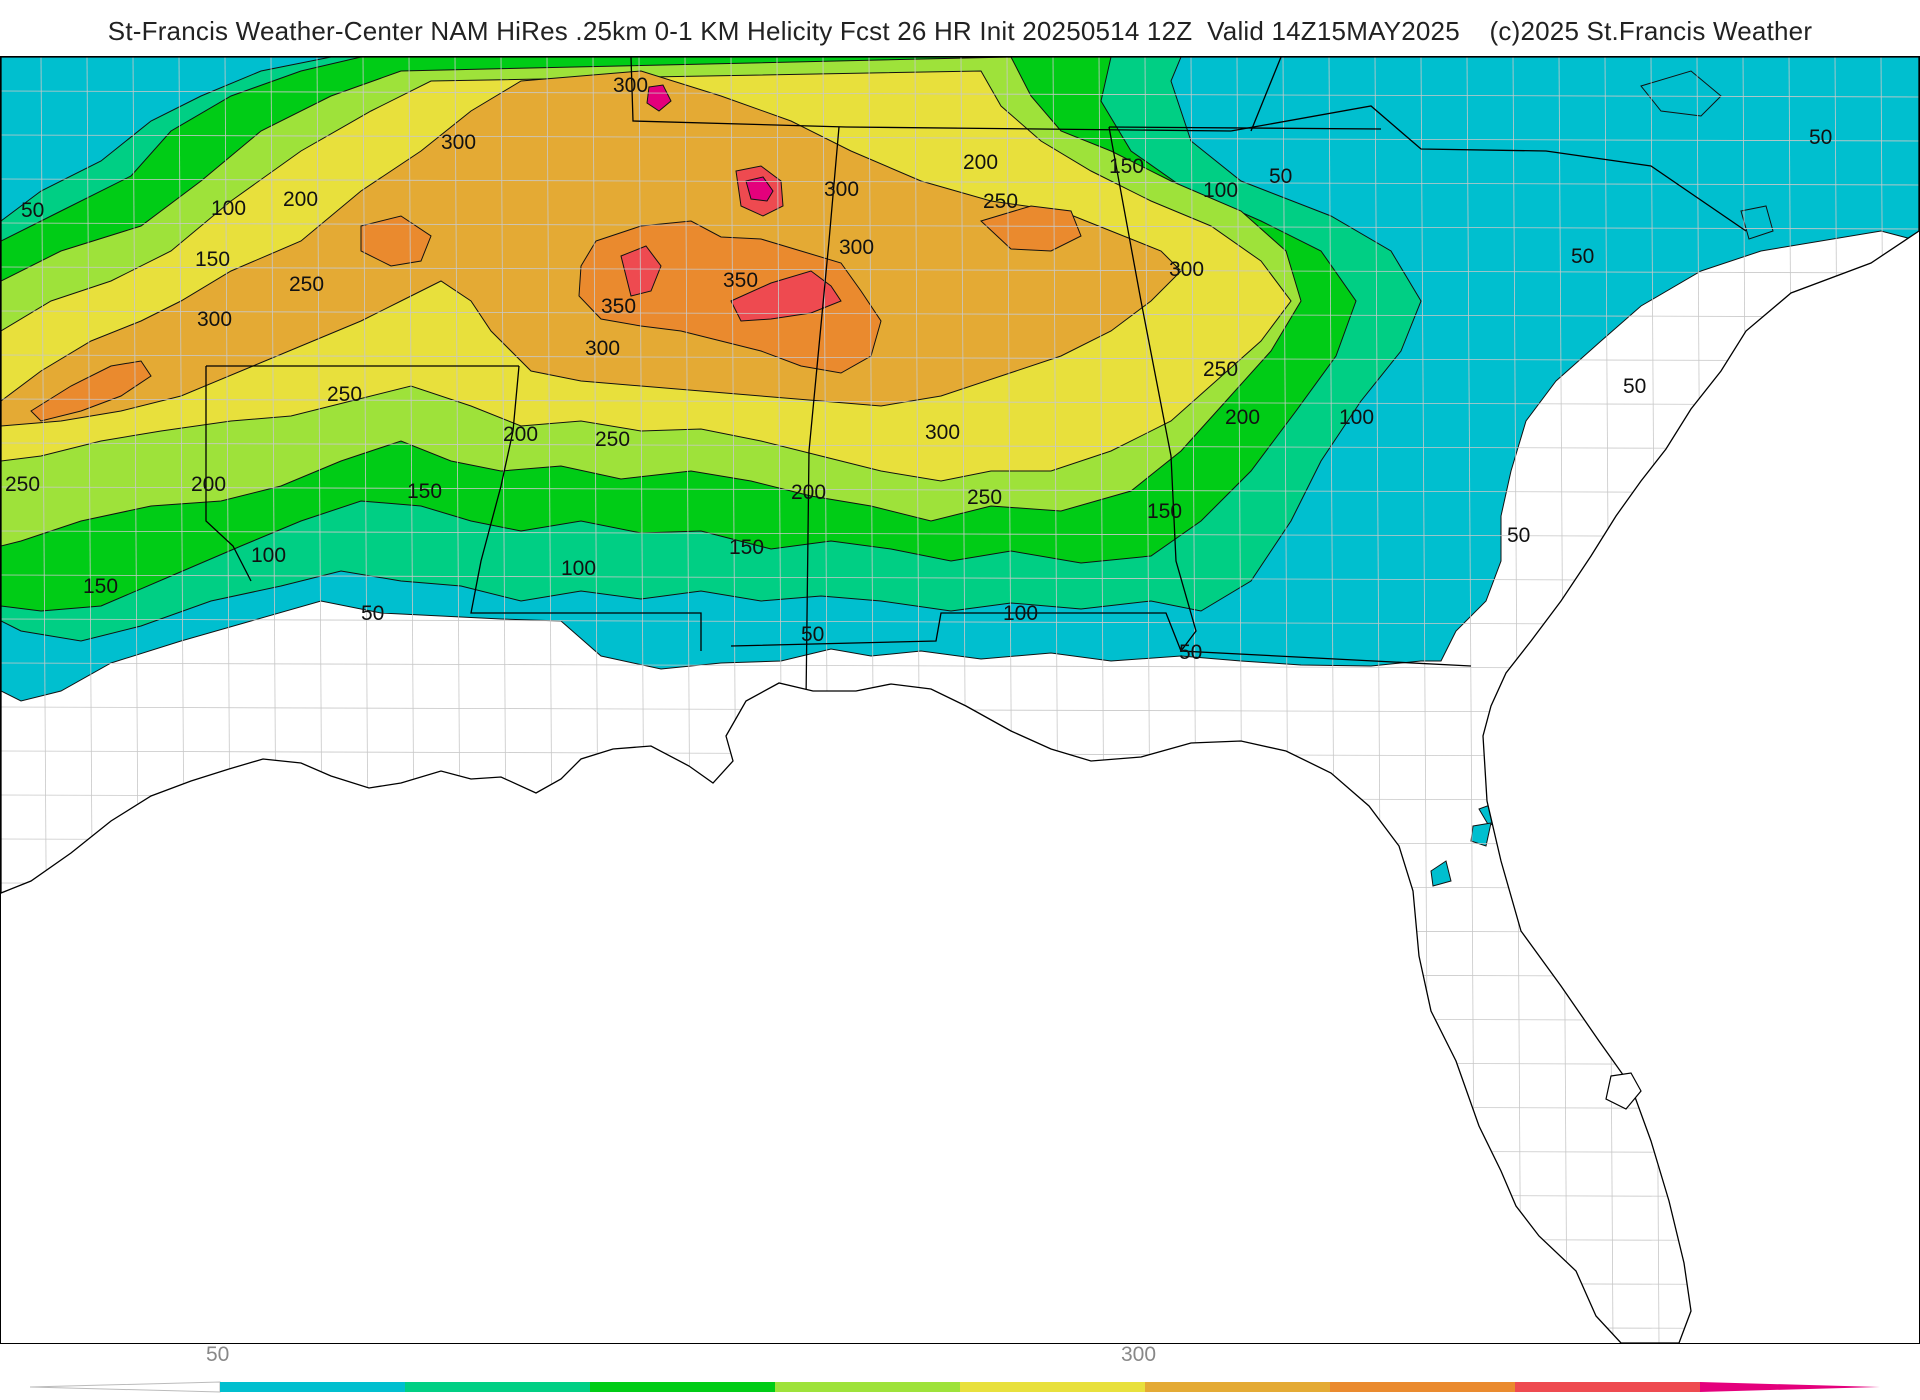 This screenshot has width=1920, height=1400. What do you see at coordinates (1623, 1091) in the screenshot?
I see `lake-outline` at bounding box center [1623, 1091].